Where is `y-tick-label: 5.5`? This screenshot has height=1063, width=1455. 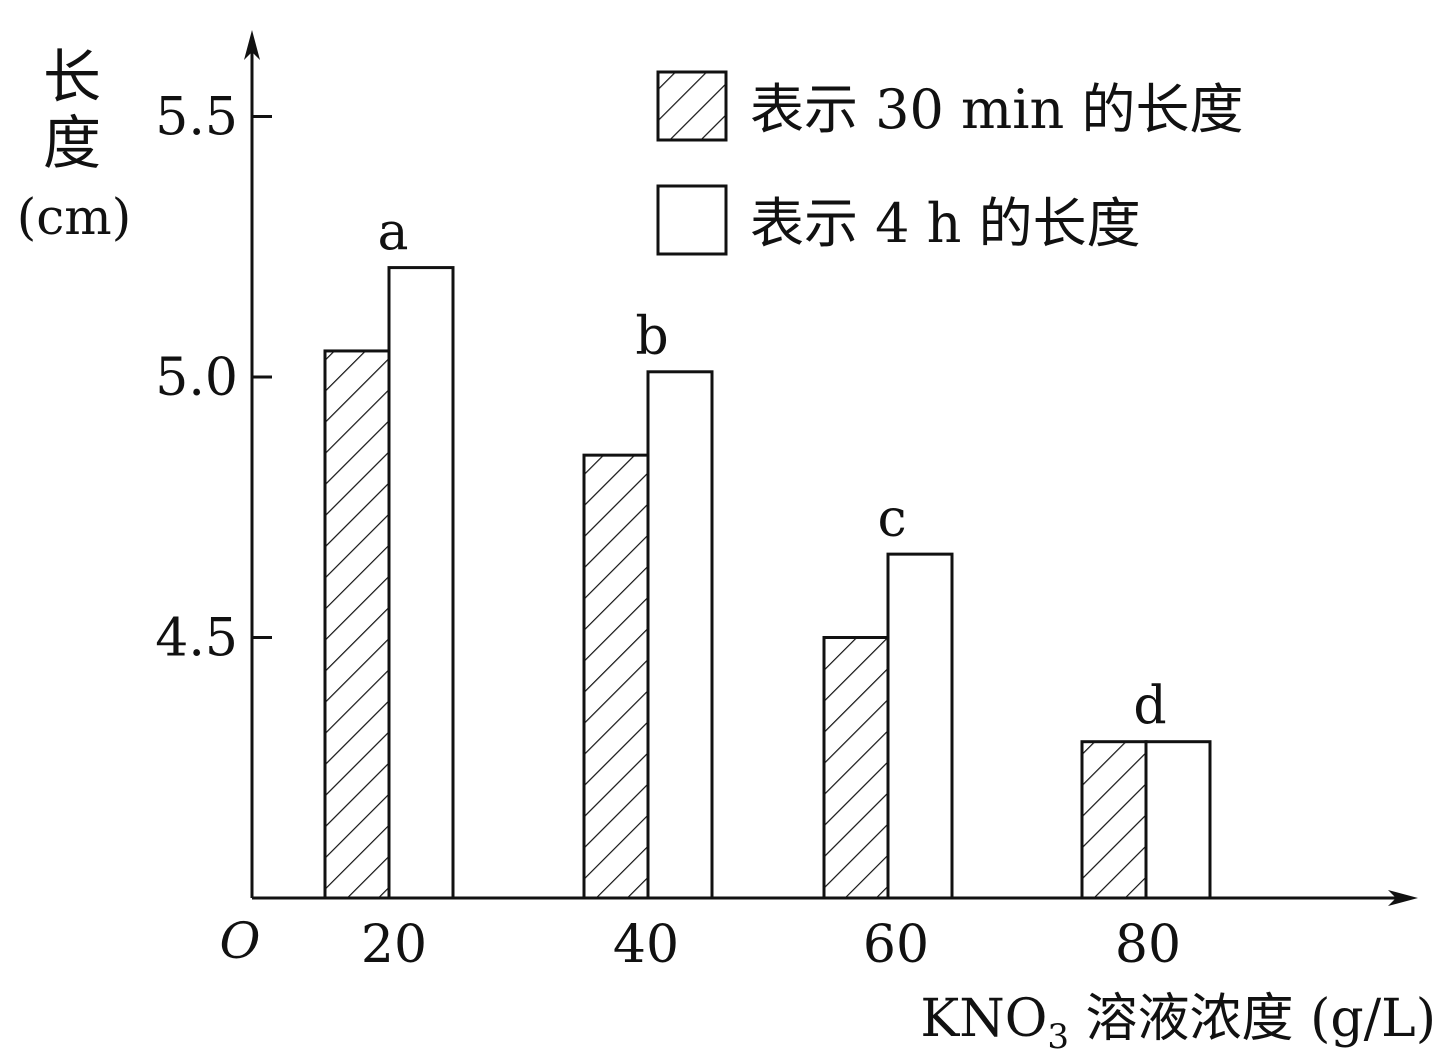 y-tick-label: 5.5 is located at coordinates (196, 118).